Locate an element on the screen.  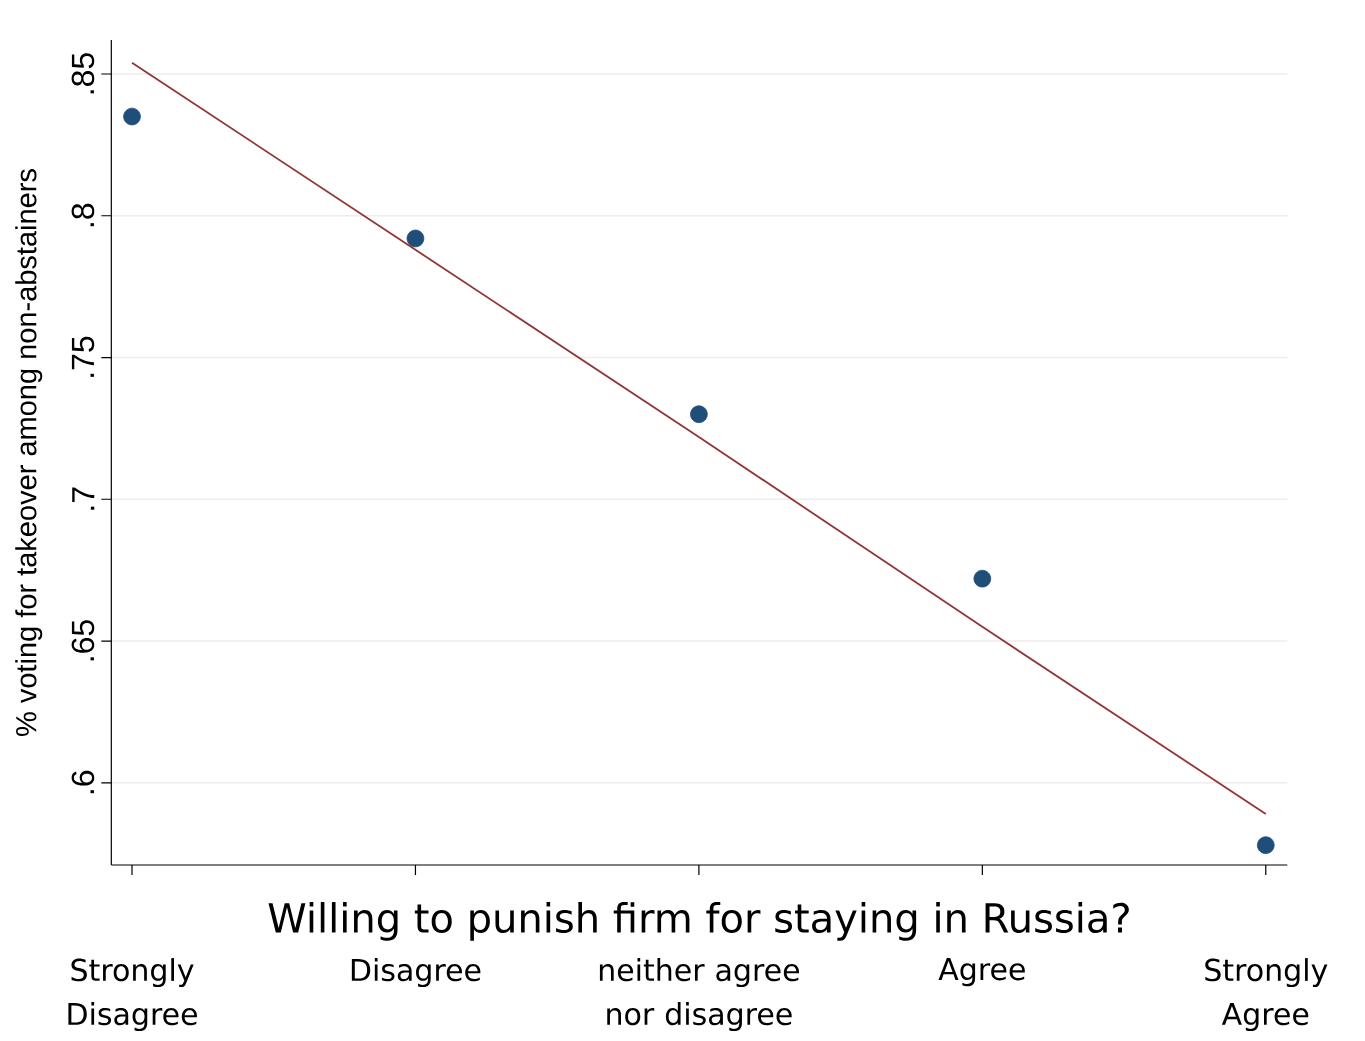
x-tick-label: Agree is located at coordinates (981, 972).